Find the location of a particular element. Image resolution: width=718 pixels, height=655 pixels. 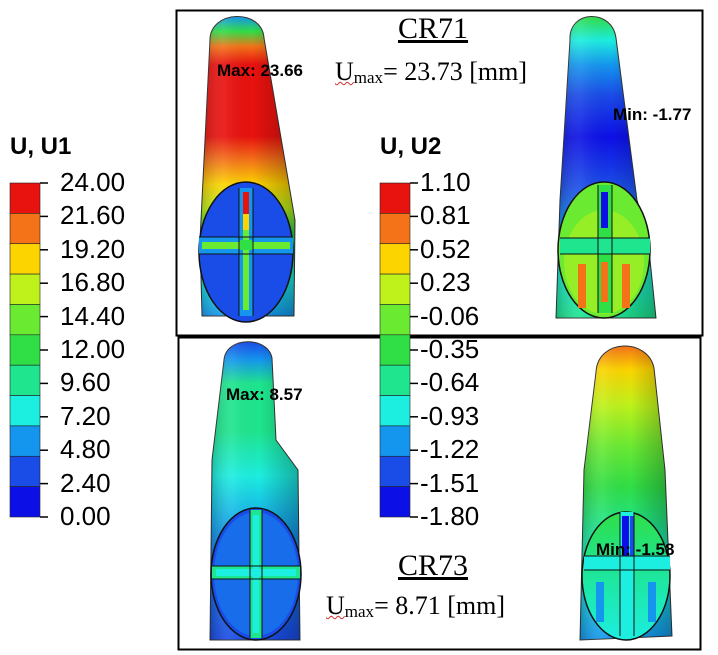

u1-legend-label: 7.20 is located at coordinates (85, 415).